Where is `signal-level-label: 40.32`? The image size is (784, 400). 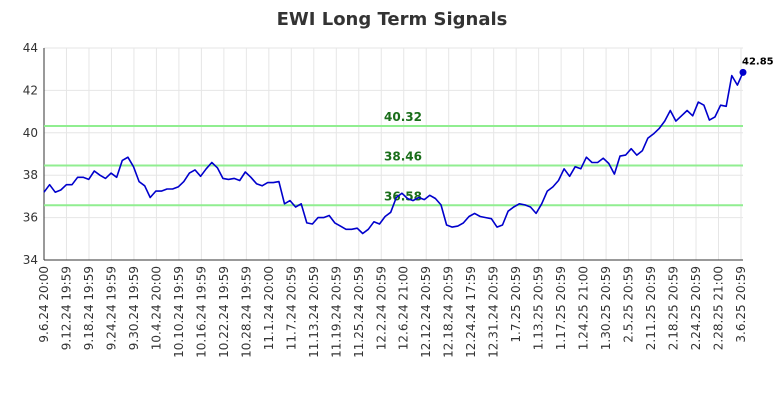
signal-level-label: 40.32 is located at coordinates (403, 117).